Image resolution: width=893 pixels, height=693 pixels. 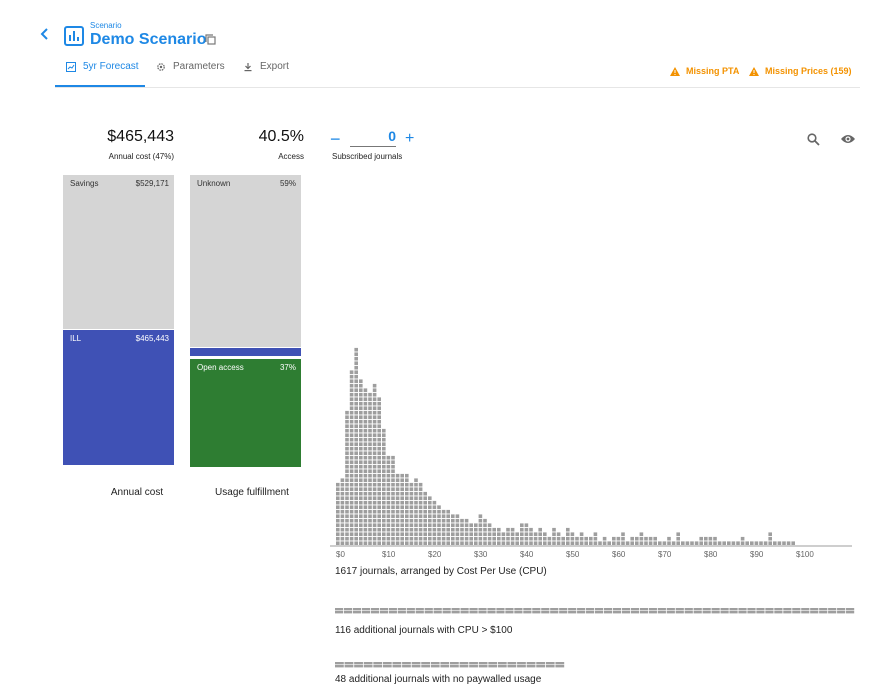 What do you see at coordinates (266, 73) in the screenshot?
I see `tab-export: Export` at bounding box center [266, 73].